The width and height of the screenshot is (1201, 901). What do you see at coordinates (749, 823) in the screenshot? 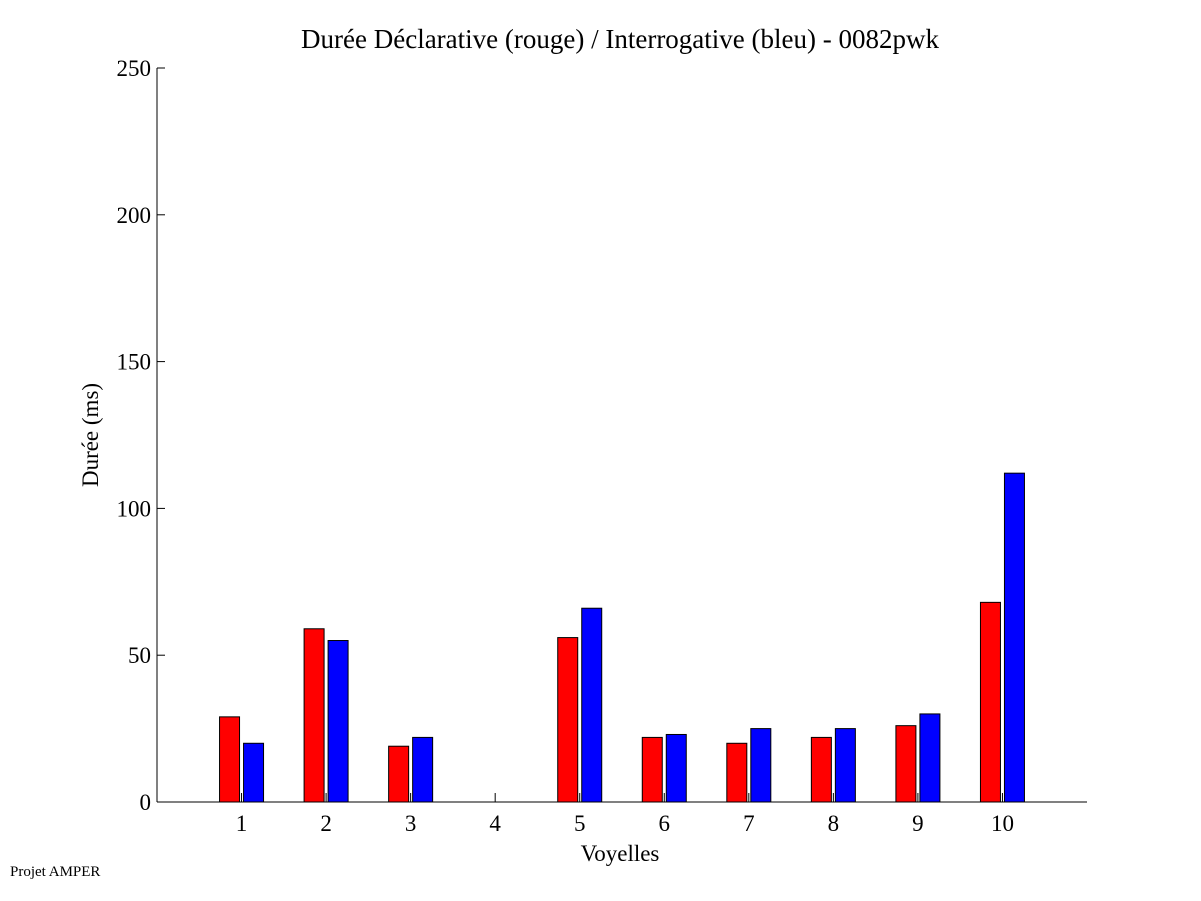
I see `x-tick-label: 7` at bounding box center [749, 823].